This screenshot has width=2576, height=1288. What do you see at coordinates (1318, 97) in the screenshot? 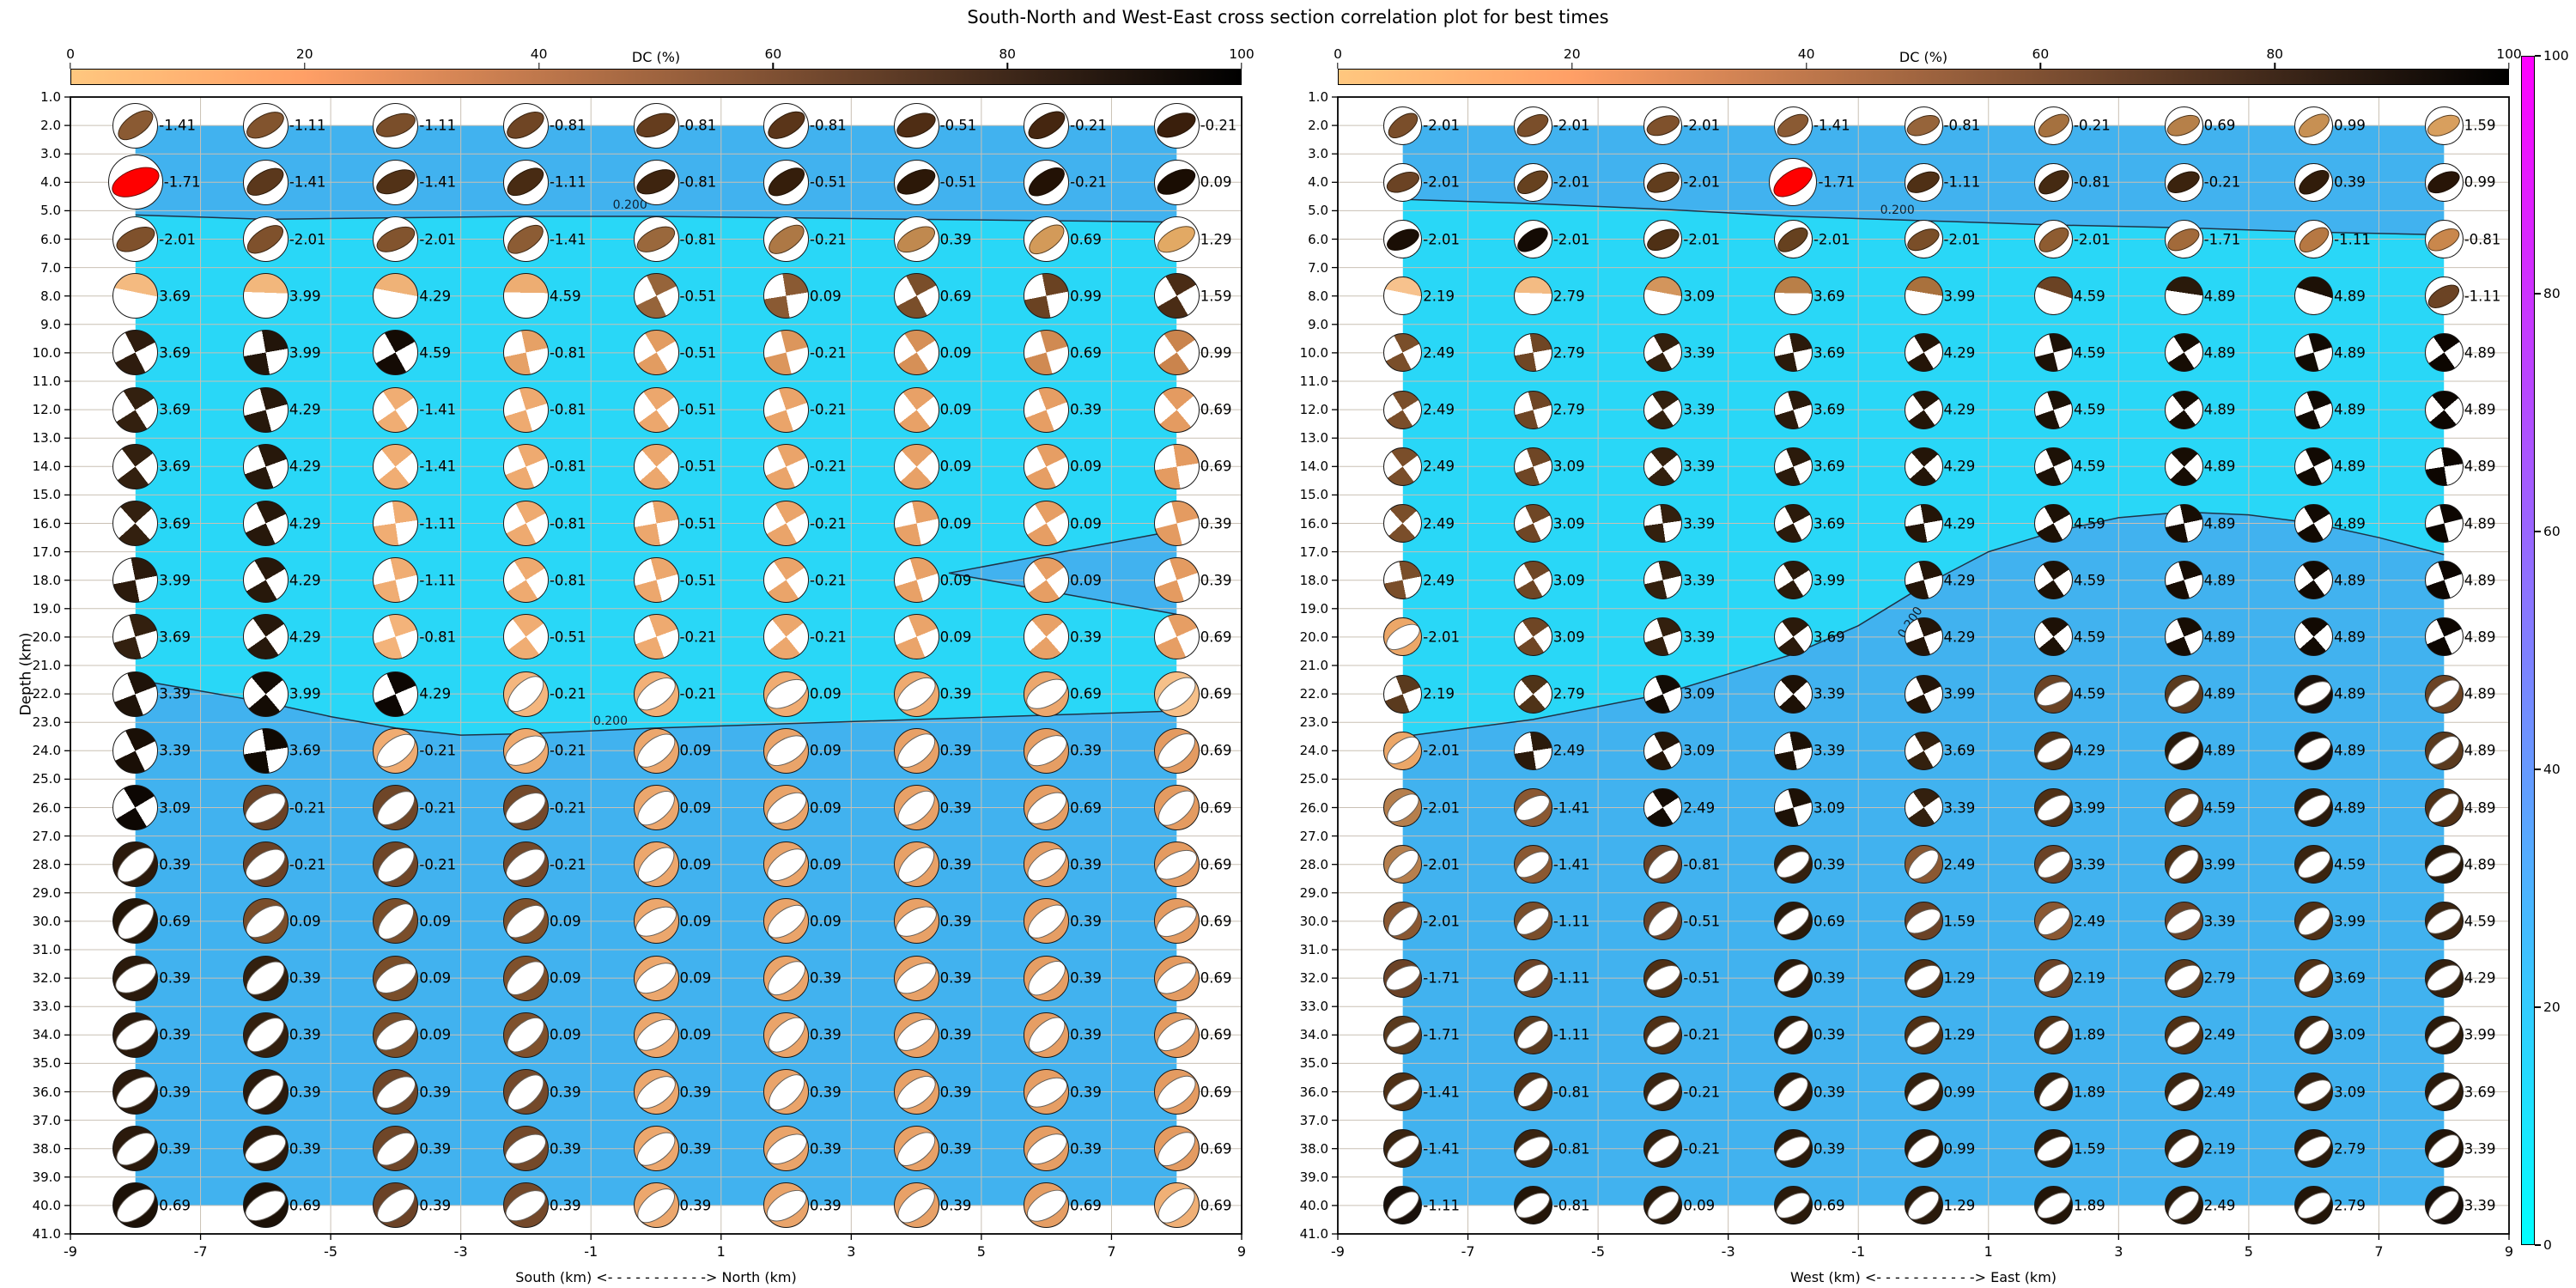
I see `depth-tick-label: 1.0` at bounding box center [1318, 97].